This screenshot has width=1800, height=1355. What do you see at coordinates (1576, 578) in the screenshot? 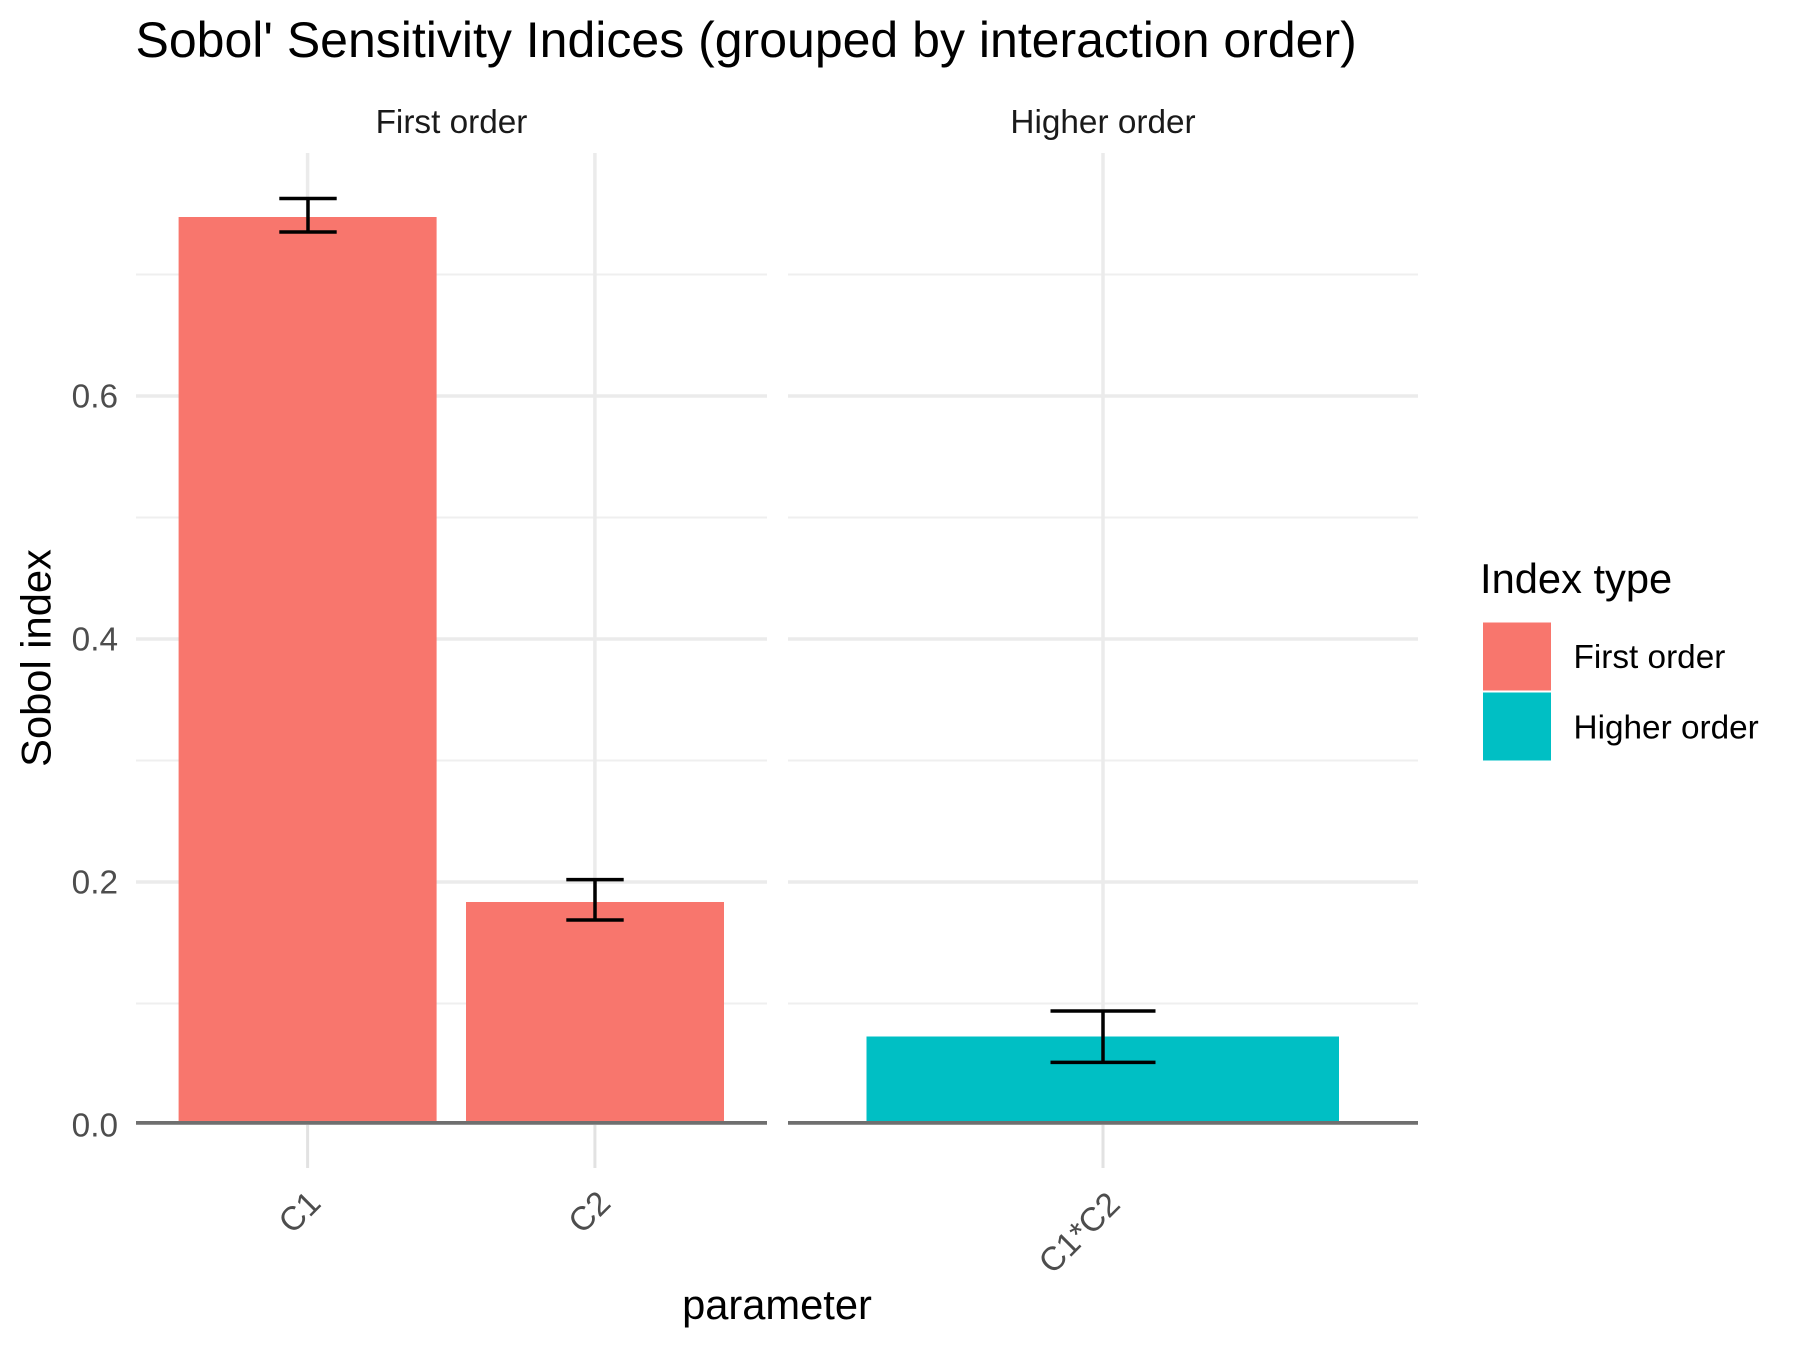
I see `svg-text: Index type` at bounding box center [1576, 578].